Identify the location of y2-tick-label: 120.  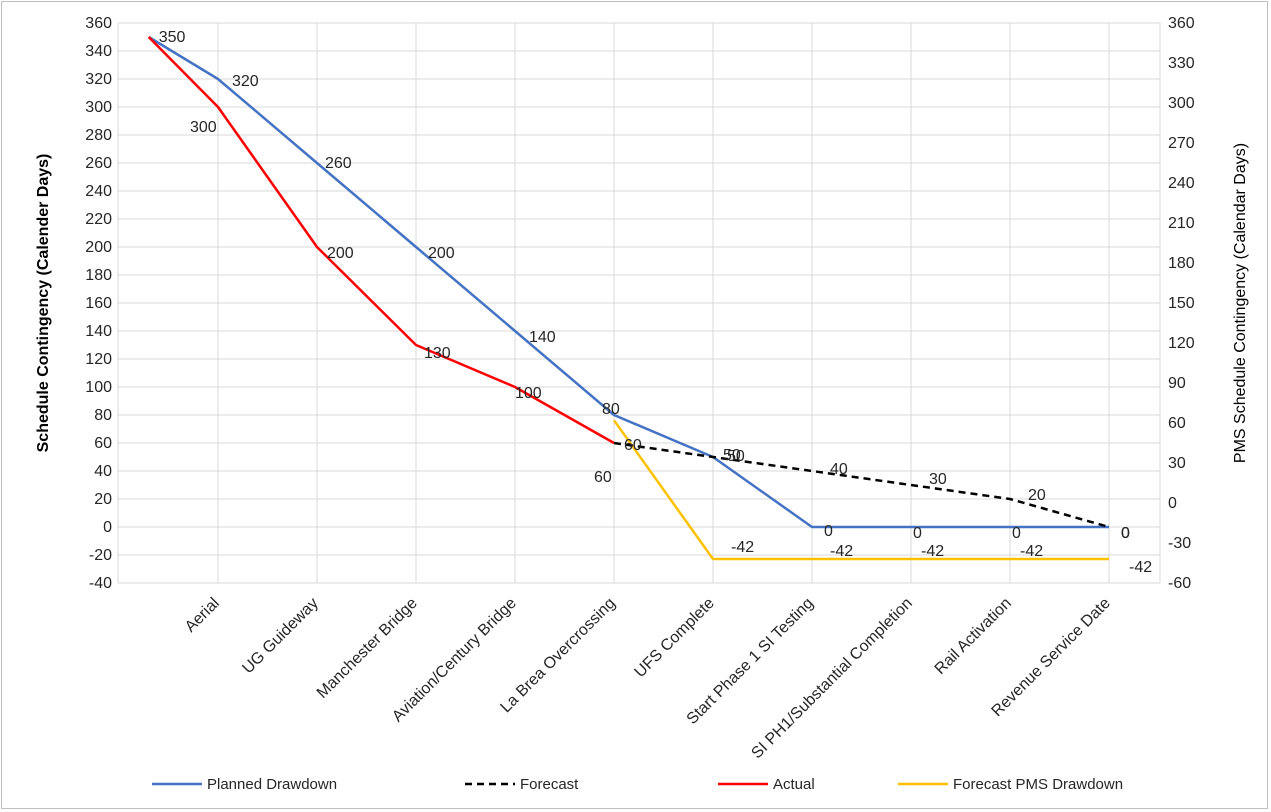
(1181, 343).